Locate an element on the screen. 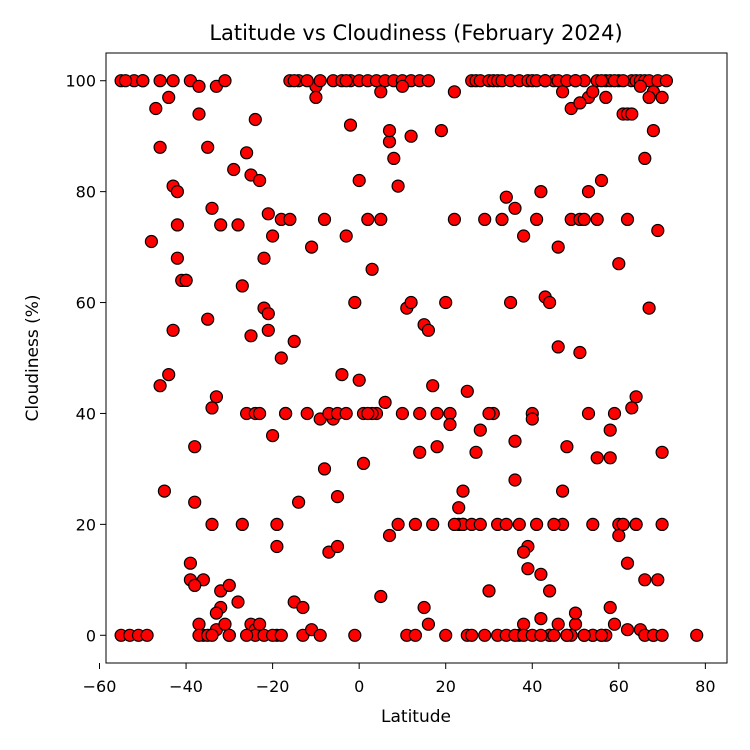  y-tick-label: 100 is located at coordinates (80, 81).